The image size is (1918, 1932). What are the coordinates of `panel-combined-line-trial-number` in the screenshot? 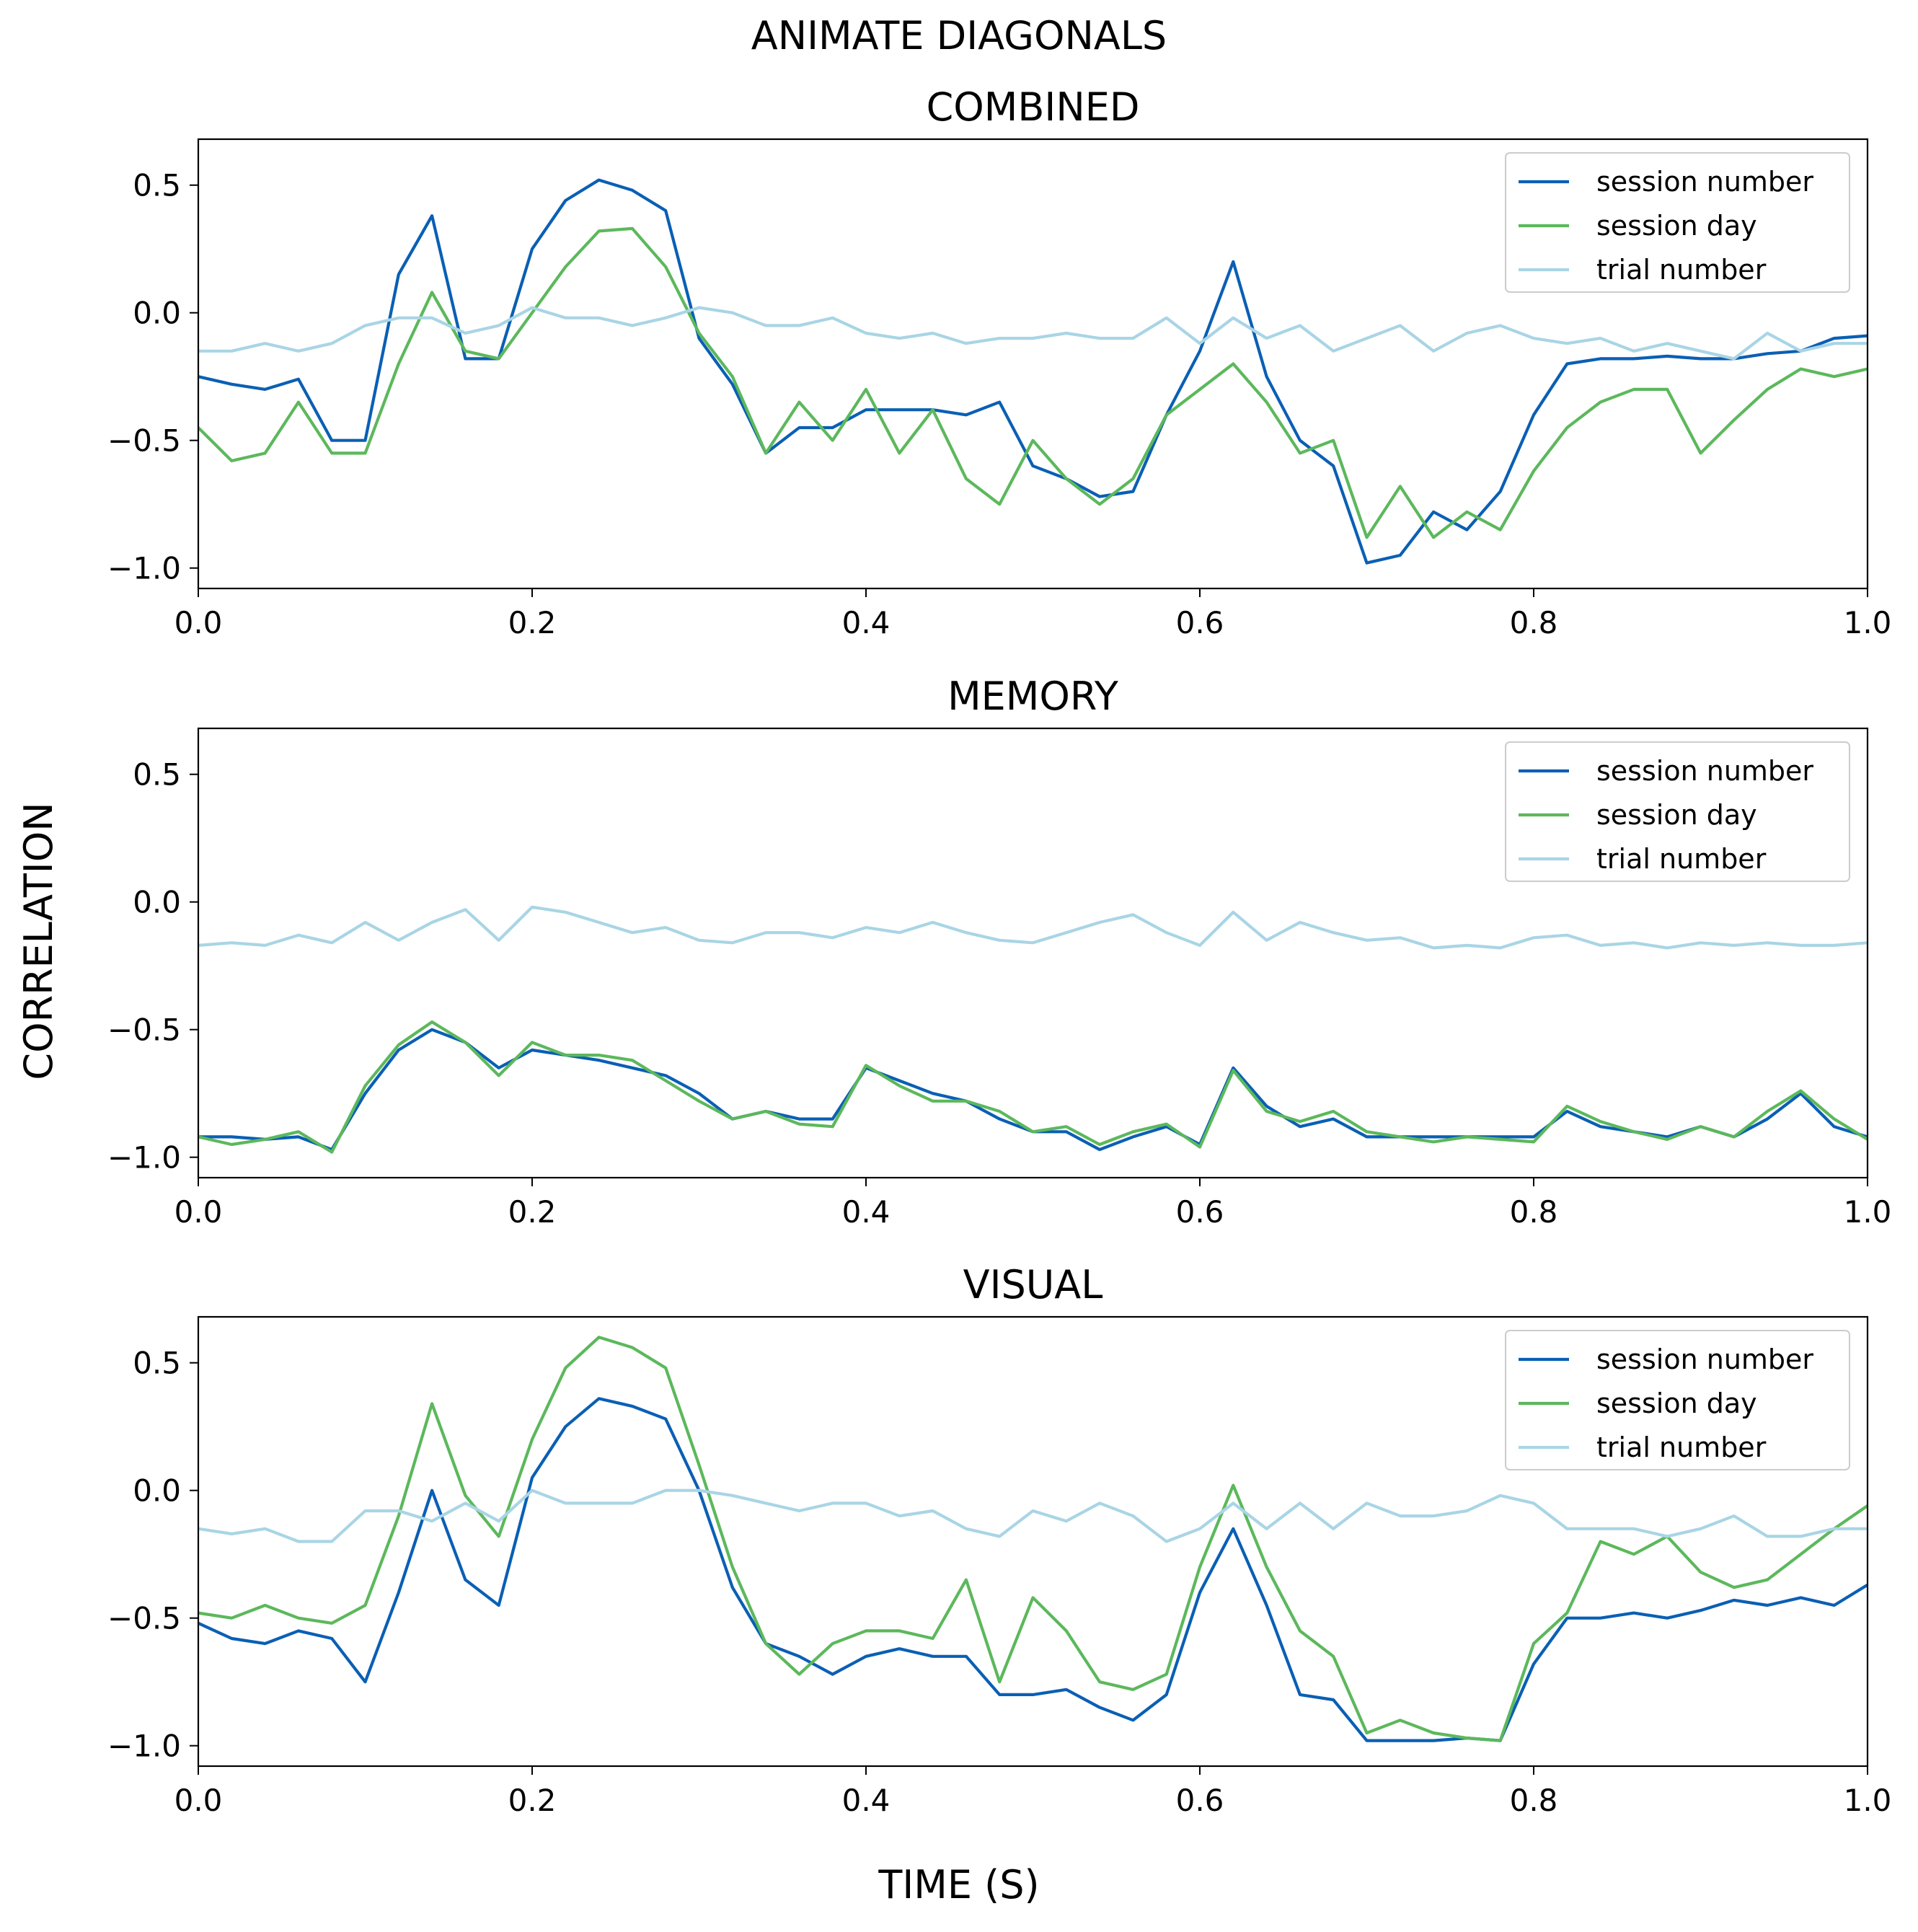 It's located at (1033, 333).